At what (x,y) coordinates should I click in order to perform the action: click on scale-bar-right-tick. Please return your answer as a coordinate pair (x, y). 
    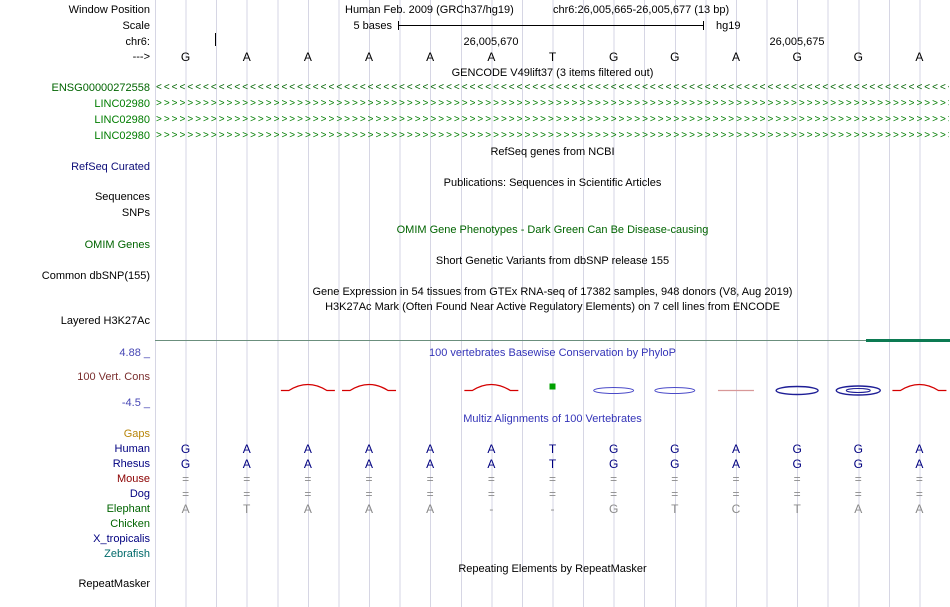
    Looking at the image, I should click on (703, 25).